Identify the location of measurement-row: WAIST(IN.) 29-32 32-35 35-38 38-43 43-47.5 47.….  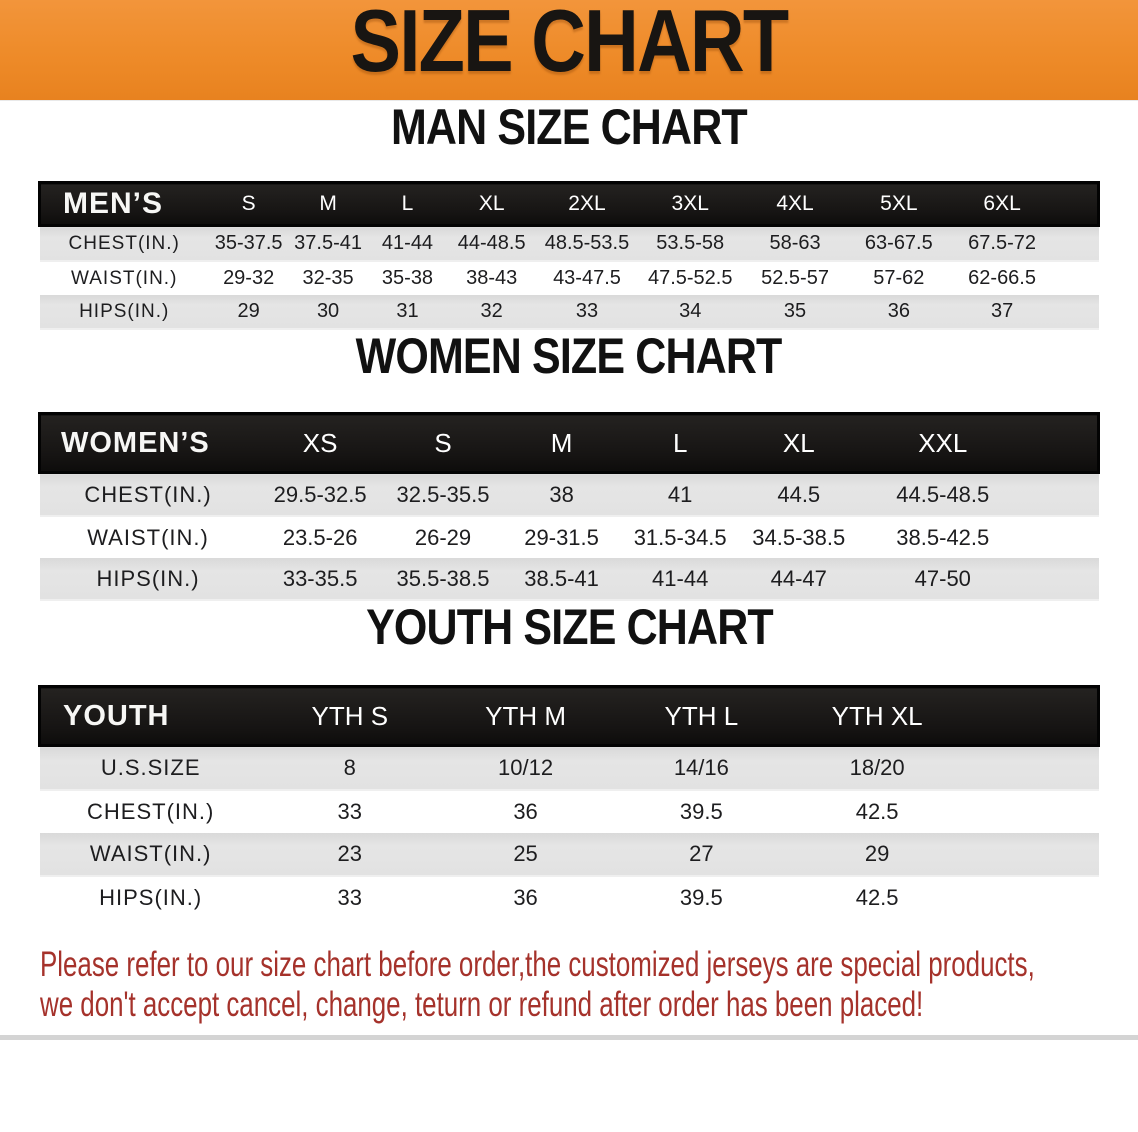
(569, 278).